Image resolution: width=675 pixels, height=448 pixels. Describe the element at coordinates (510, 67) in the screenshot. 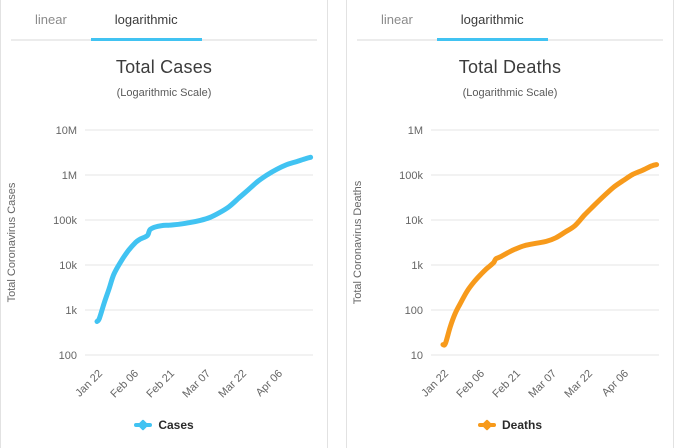

I see `chart-title: Total Deaths` at that location.